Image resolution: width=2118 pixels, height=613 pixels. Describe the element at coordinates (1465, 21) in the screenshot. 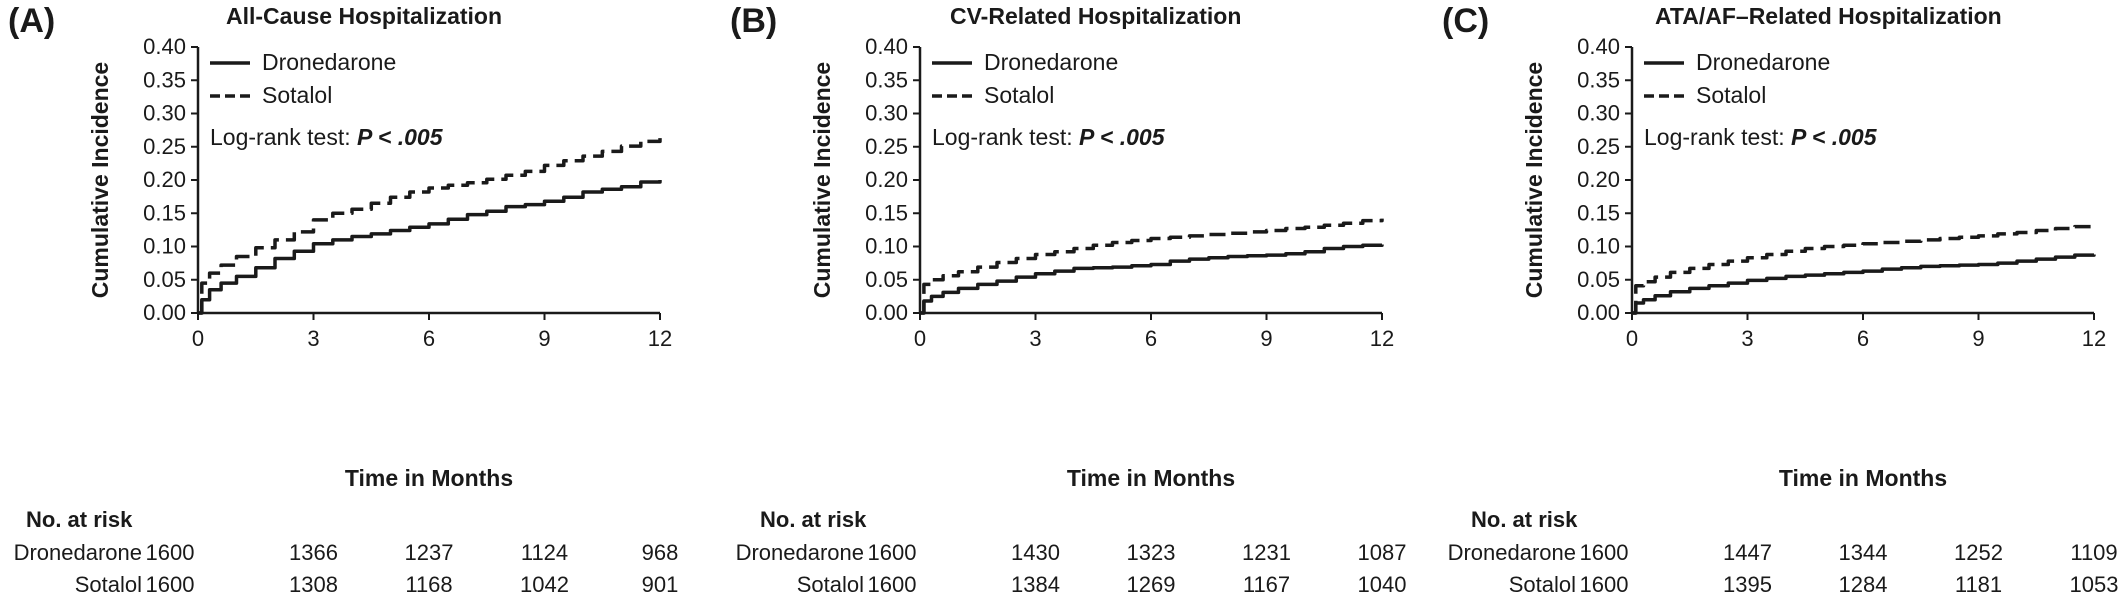

I see `panel-c-letter: (C)` at that location.